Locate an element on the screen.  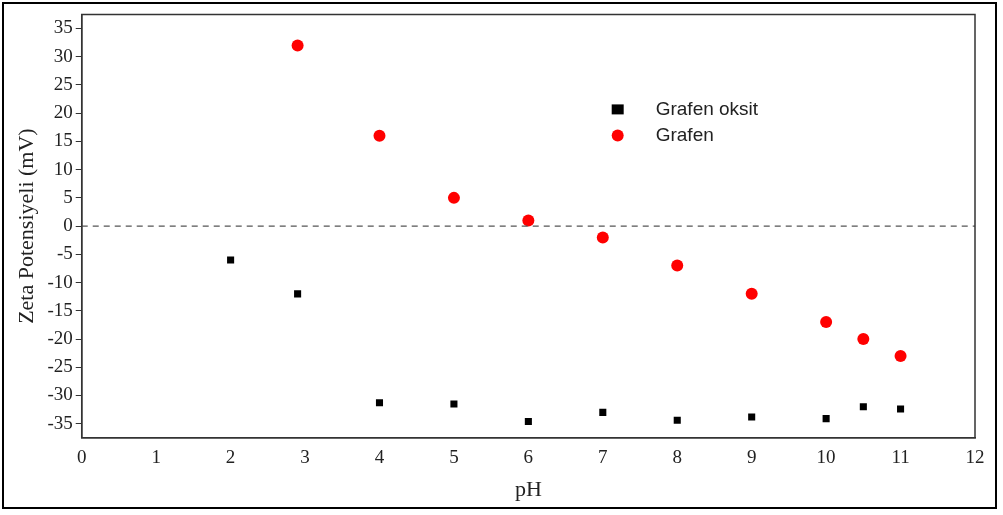
x-tick-label: 10 is located at coordinates (826, 457).